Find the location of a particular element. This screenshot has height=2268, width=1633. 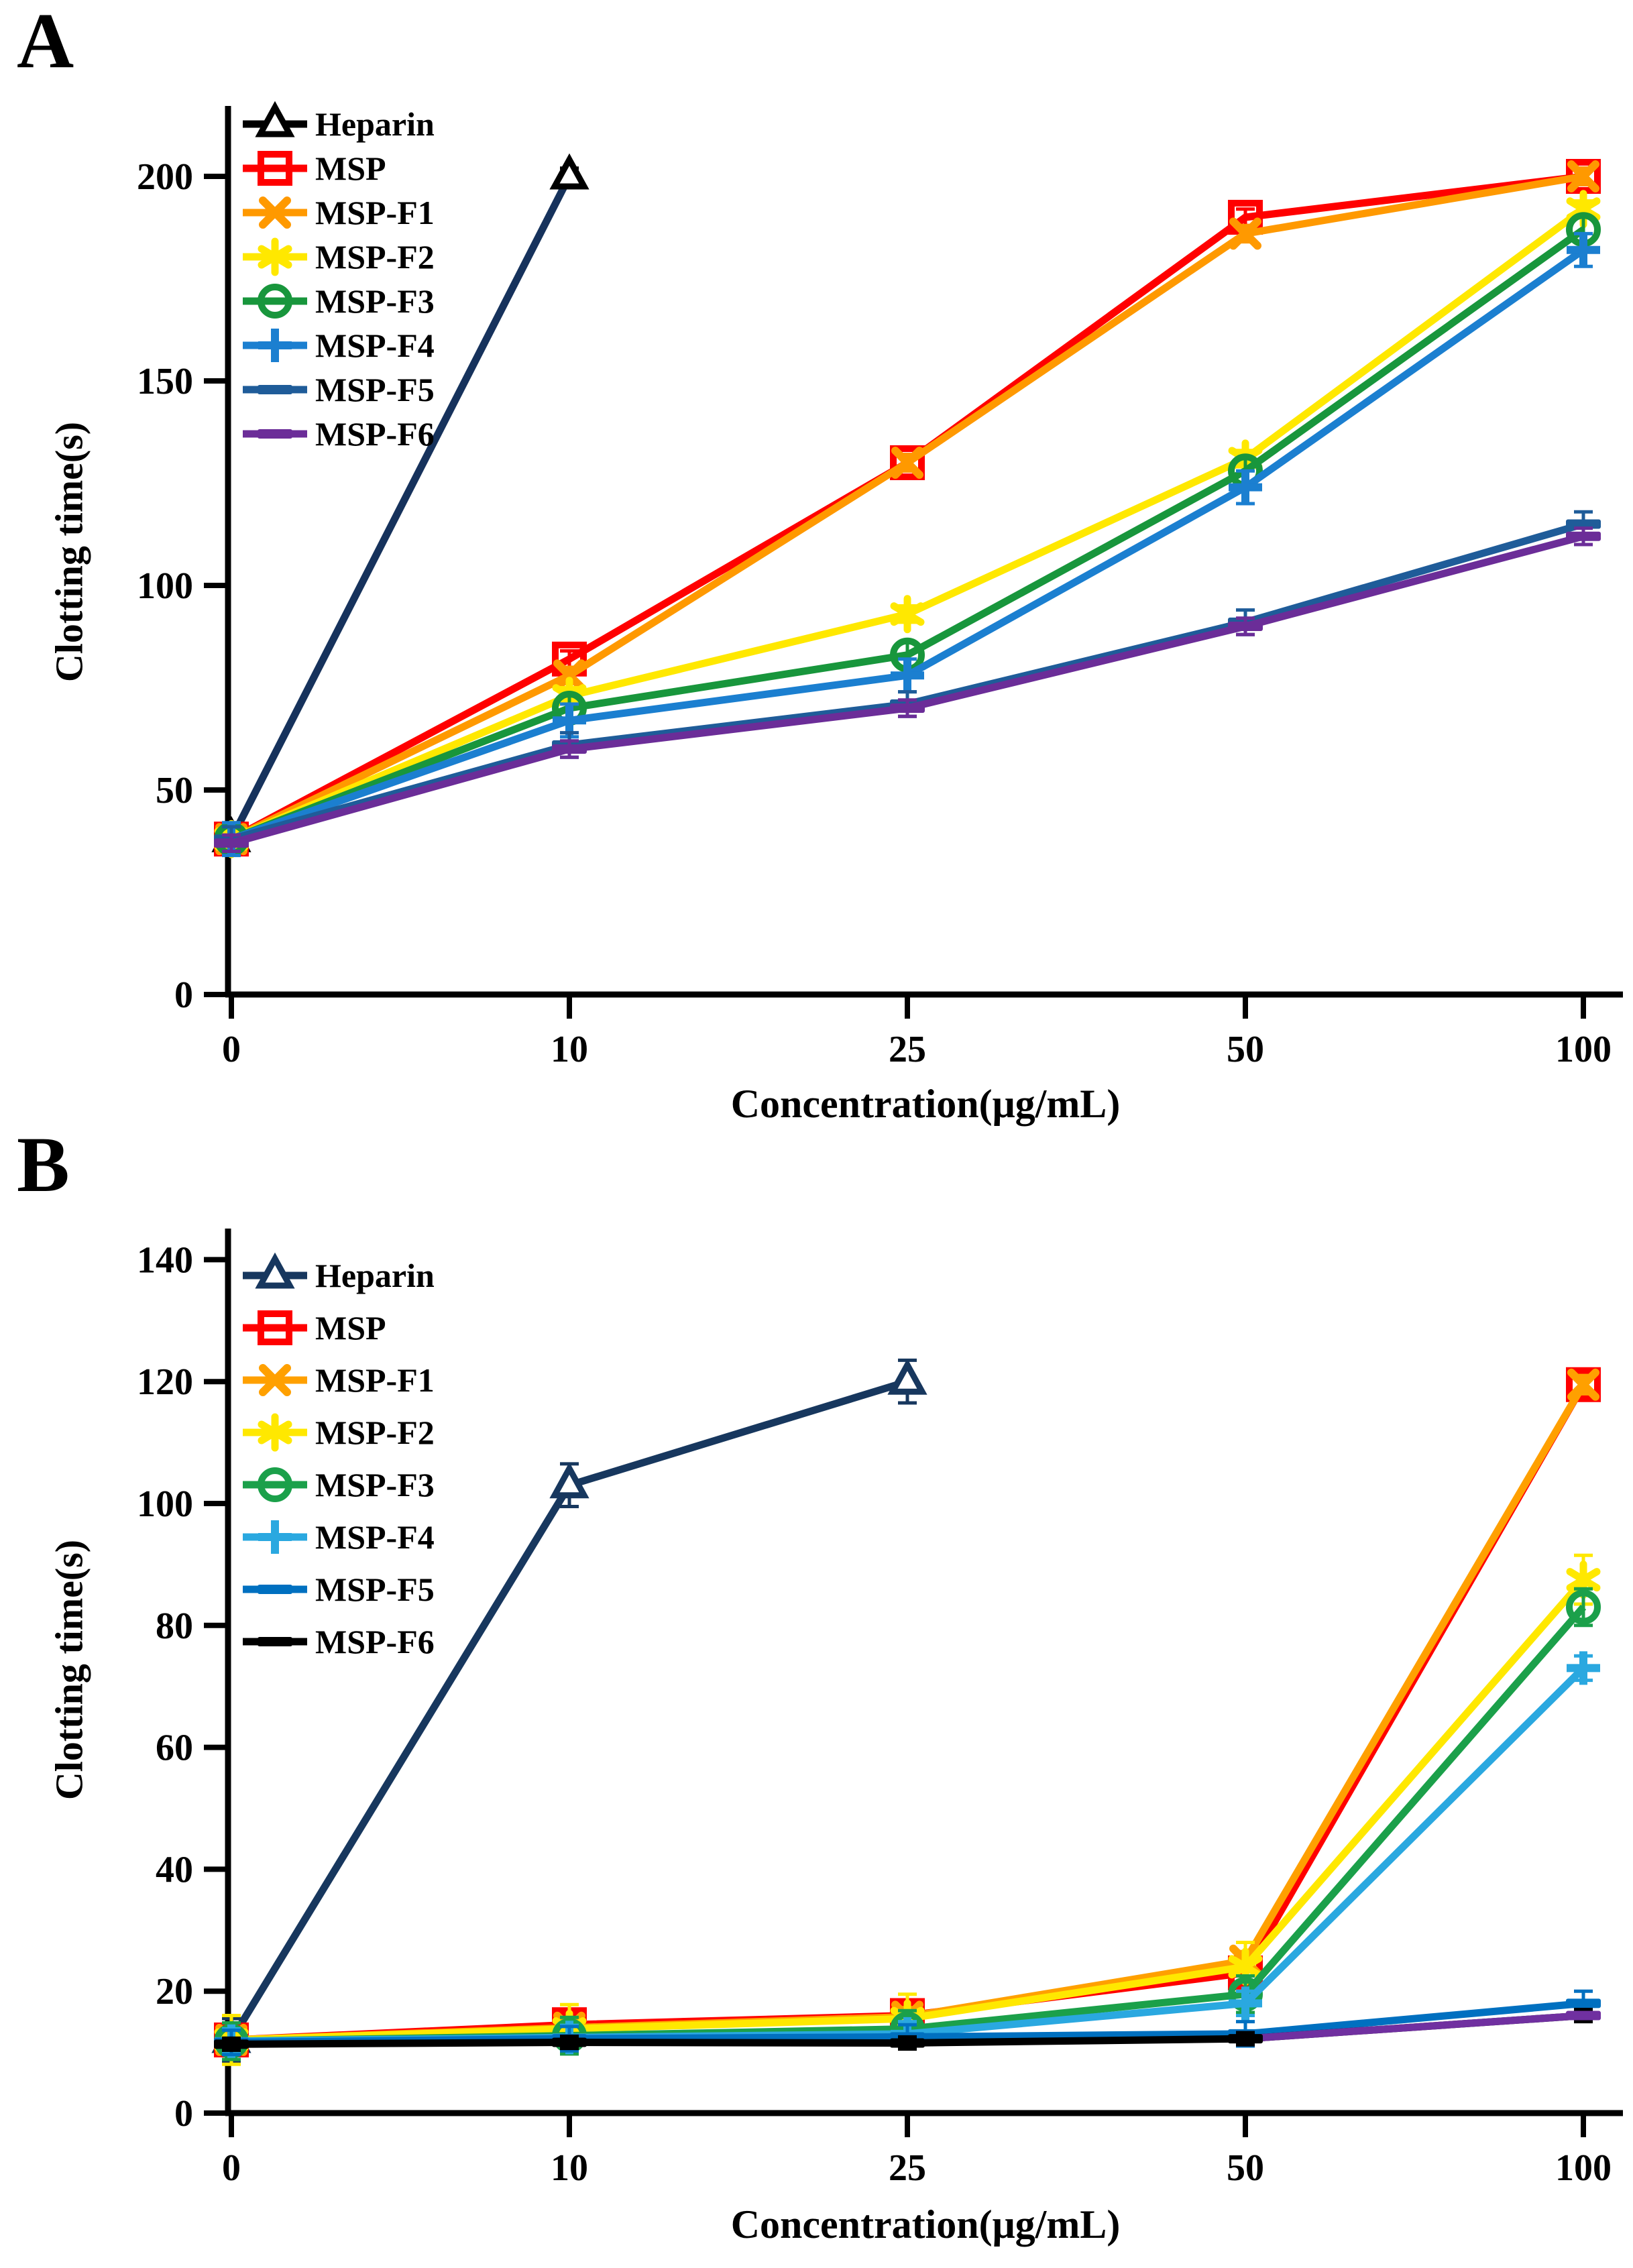

chart-a-x-axis-title: Concentration(μg/mL) is located at coordinates (925, 1104).